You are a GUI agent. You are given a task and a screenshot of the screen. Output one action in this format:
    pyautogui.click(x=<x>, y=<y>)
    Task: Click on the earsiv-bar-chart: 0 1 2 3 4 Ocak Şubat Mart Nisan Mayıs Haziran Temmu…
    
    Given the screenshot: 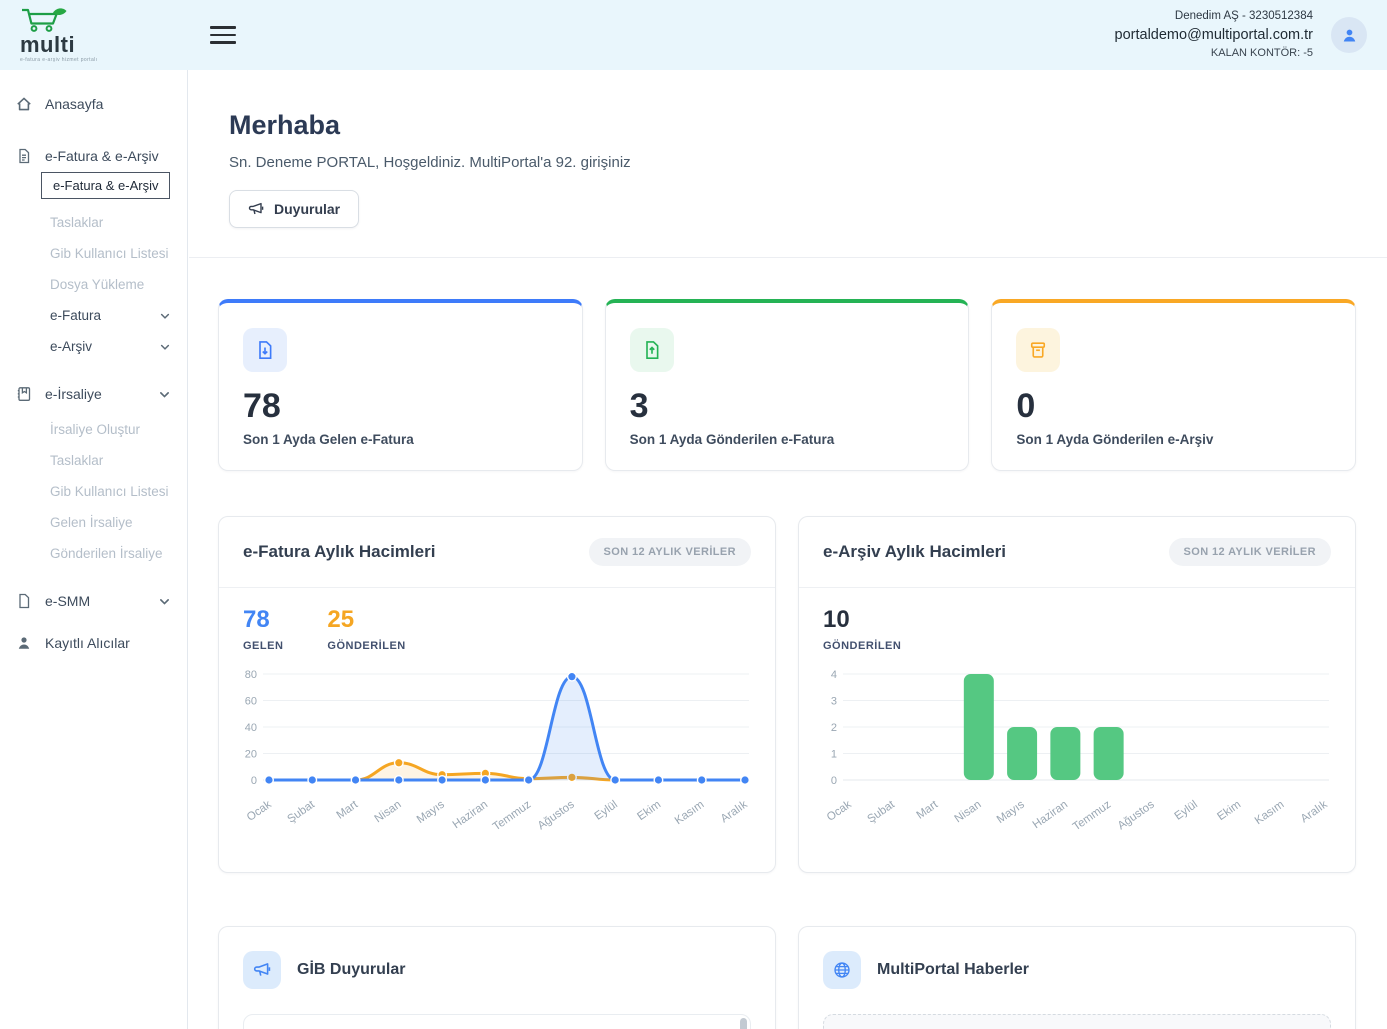 What is the action you would take?
    pyautogui.click(x=1077, y=743)
    